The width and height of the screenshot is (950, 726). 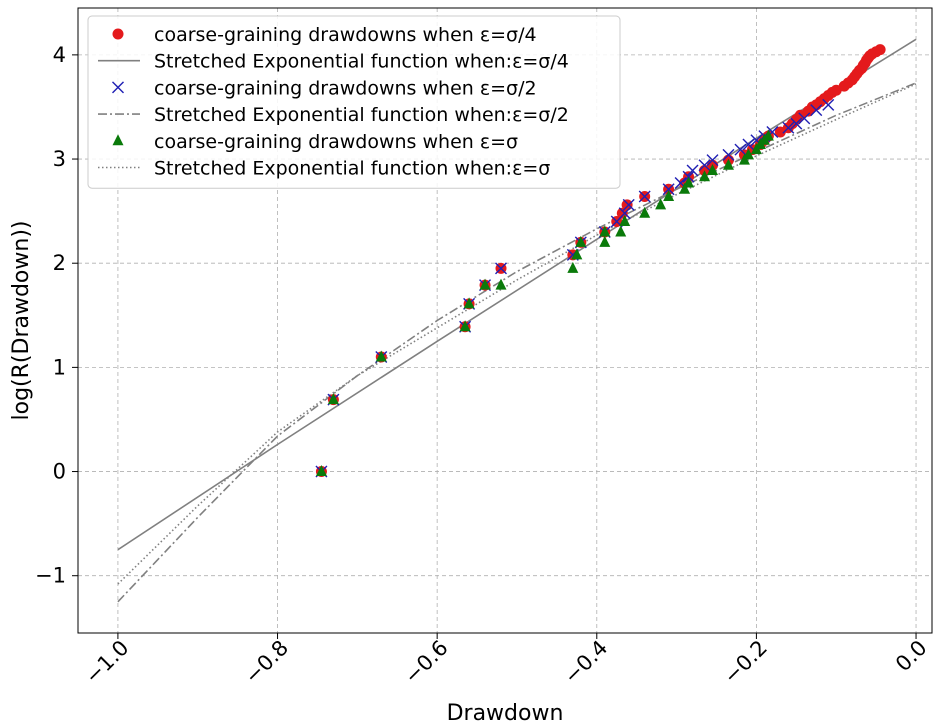 What do you see at coordinates (345, 35) in the screenshot?
I see `legend-label-0: coarse-graining drawdowns when ε=σ/4` at bounding box center [345, 35].